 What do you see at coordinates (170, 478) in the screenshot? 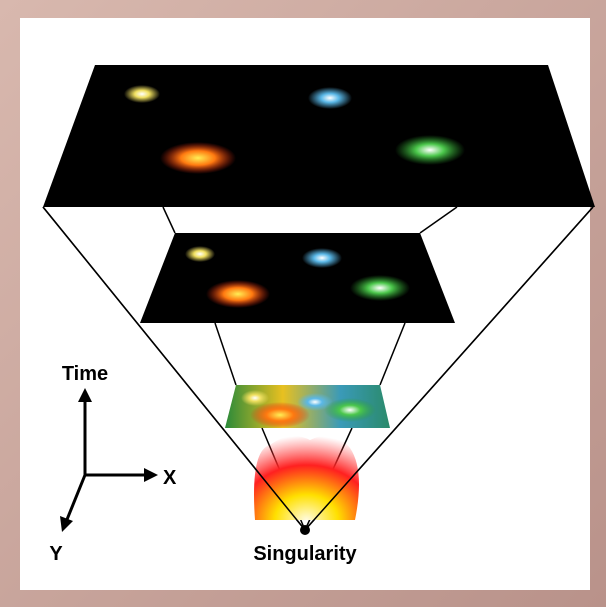
I see `x-label: X` at bounding box center [170, 478].